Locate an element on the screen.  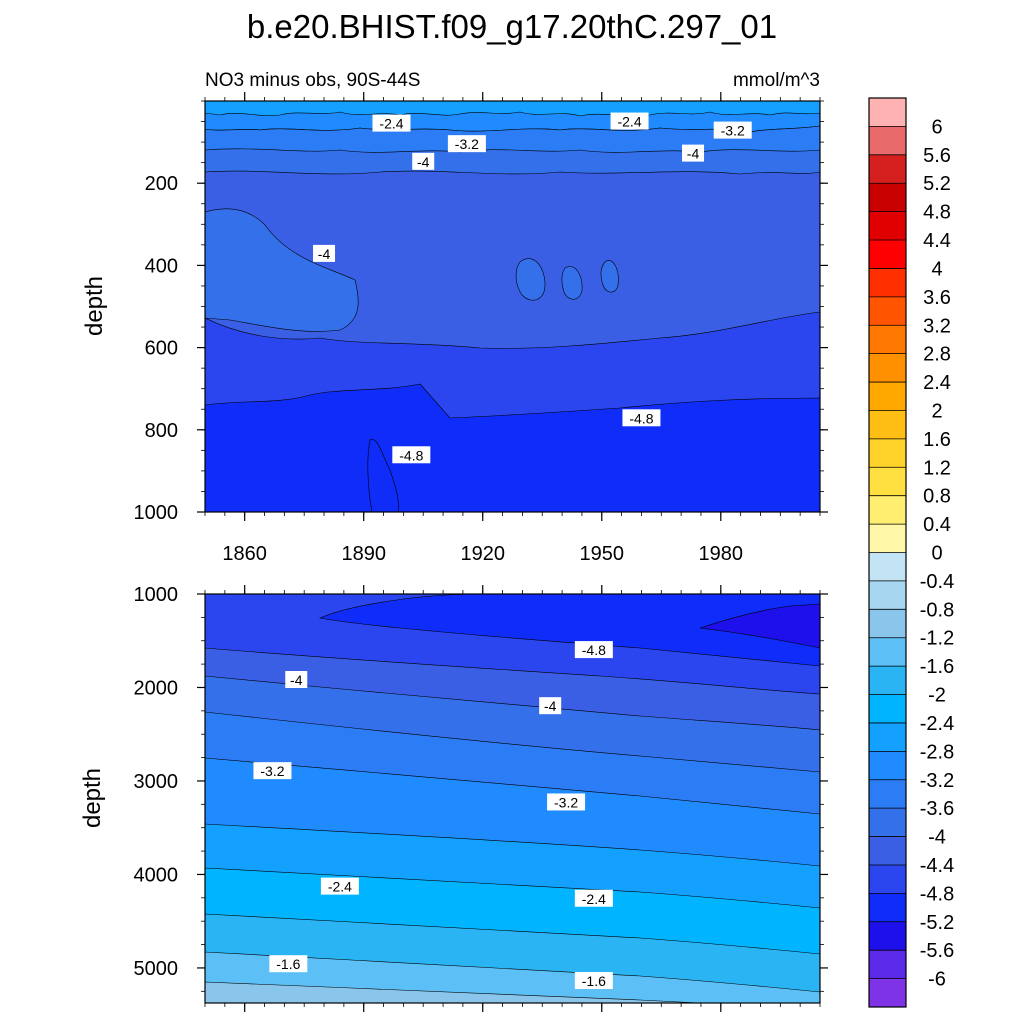
chart-title: b.e20.BHIST.f09_g17.20thC.297_01 is located at coordinates (512, 26).